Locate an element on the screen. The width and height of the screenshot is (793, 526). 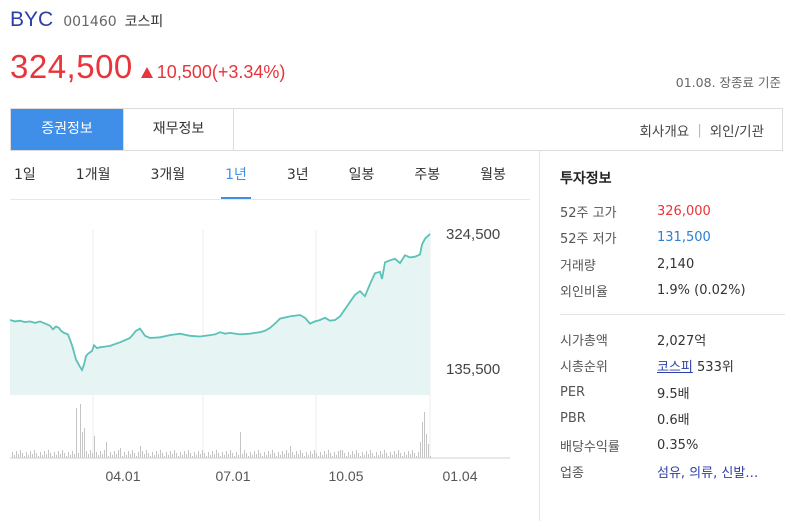
tab-financial: 재무정보 is located at coordinates (179, 129).